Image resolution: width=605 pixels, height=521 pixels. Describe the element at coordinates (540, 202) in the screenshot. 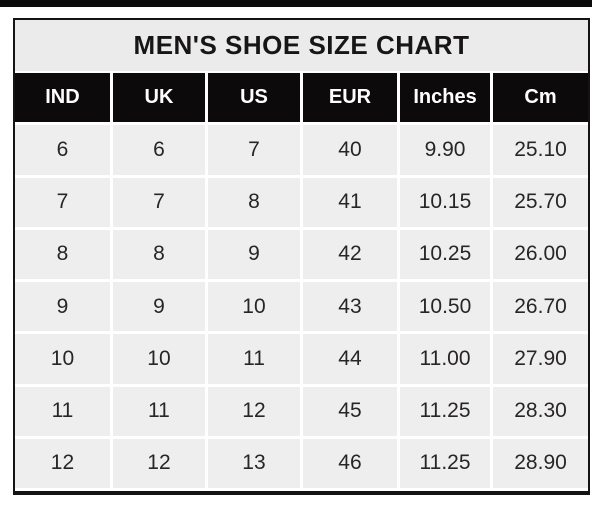

I see `table-cell: 25.70` at that location.